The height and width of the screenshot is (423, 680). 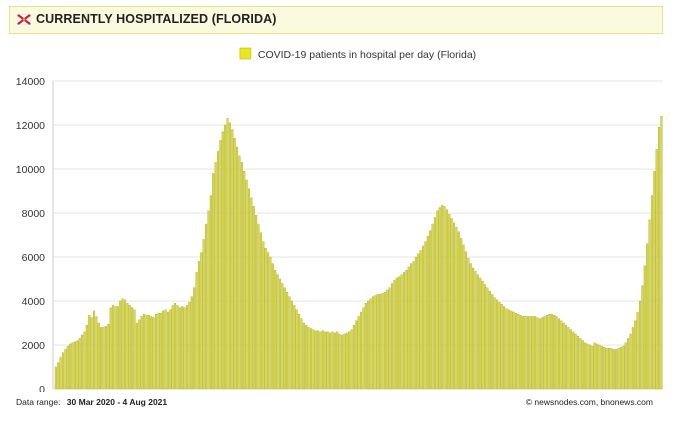 I want to click on y-tick-label: 10000, so click(x=30, y=170).